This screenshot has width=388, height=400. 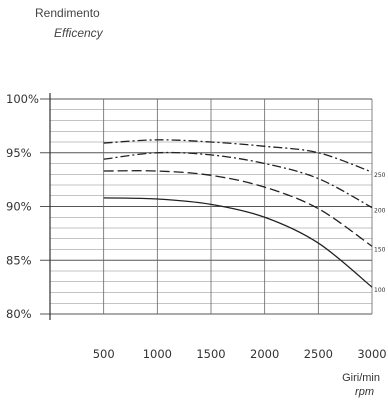 What do you see at coordinates (371, 354) in the screenshot?
I see `x-tick-label: 3000` at bounding box center [371, 354].